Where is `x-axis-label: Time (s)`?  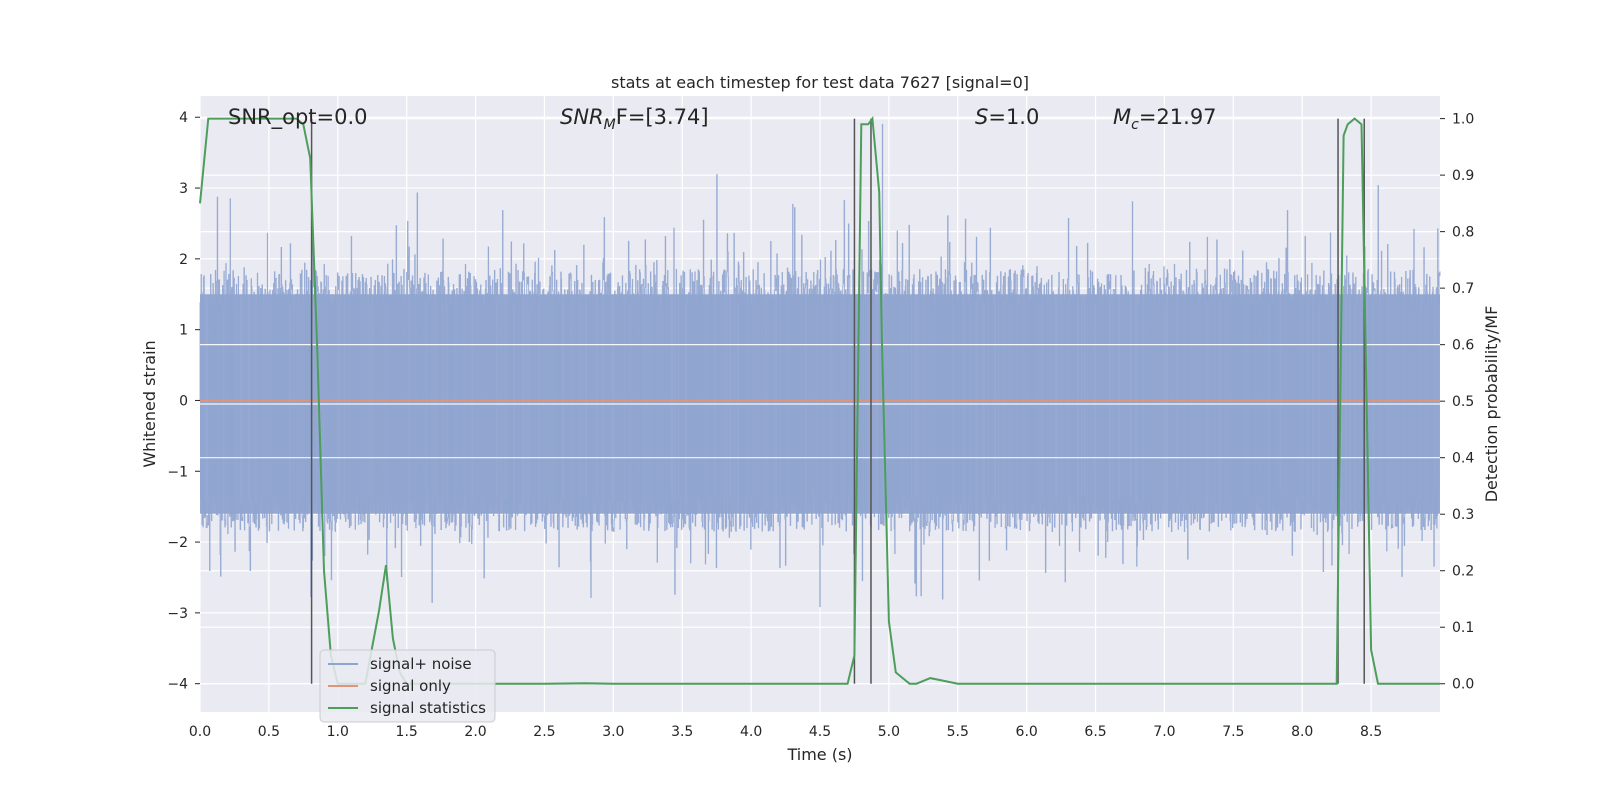
x-axis-label: Time (s) is located at coordinates (819, 754).